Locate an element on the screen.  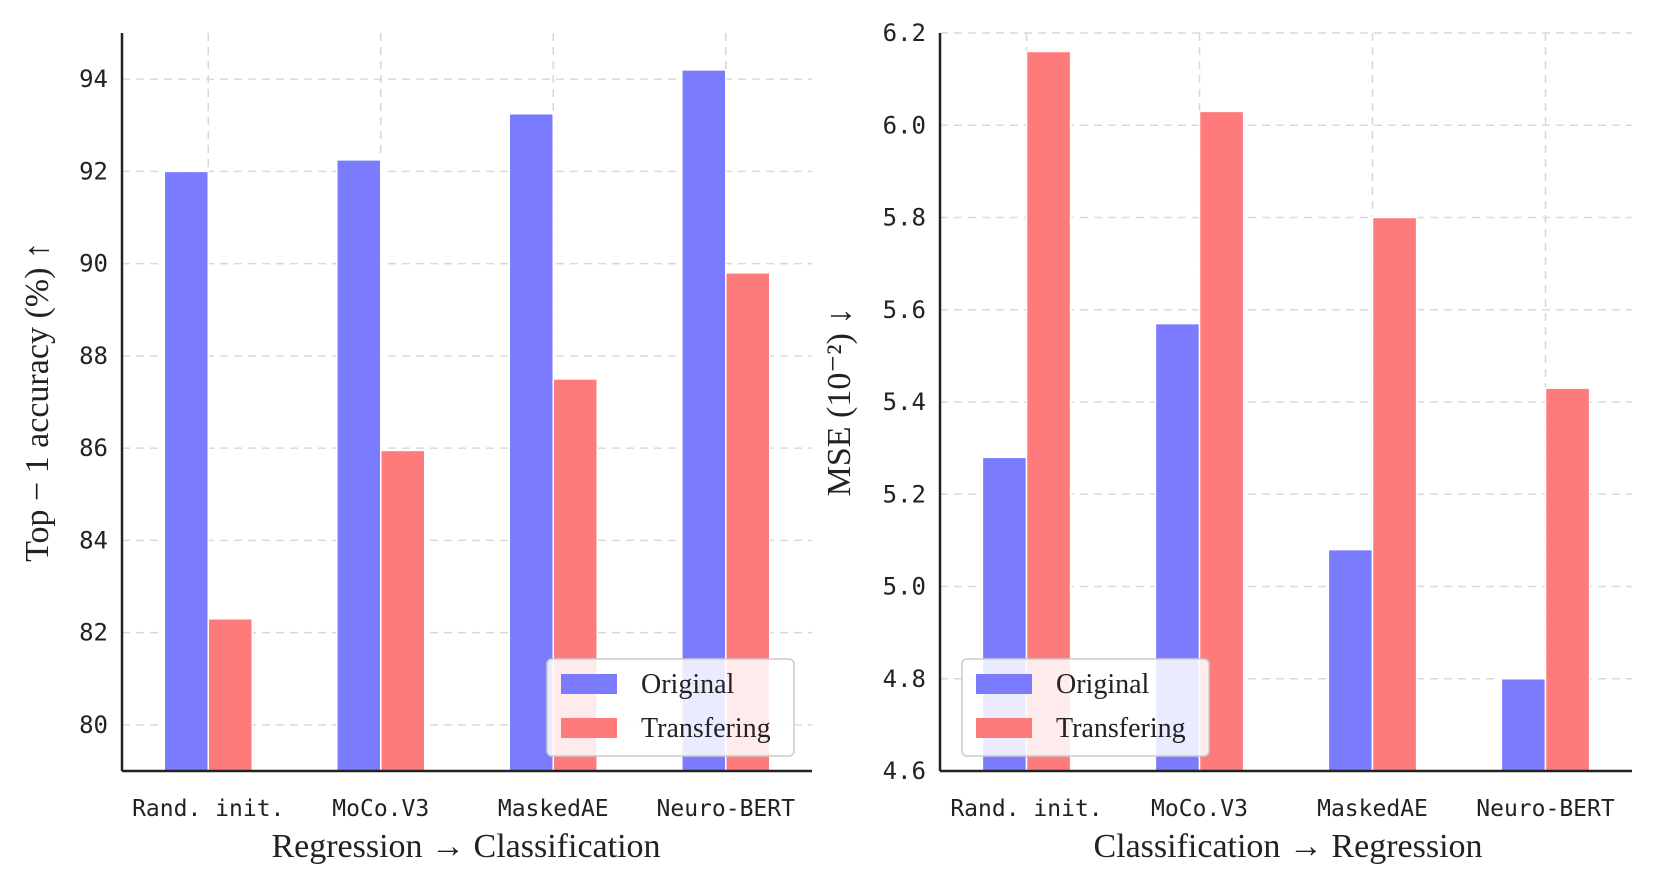
y-tick-label: 5.2 is located at coordinates (904, 494).